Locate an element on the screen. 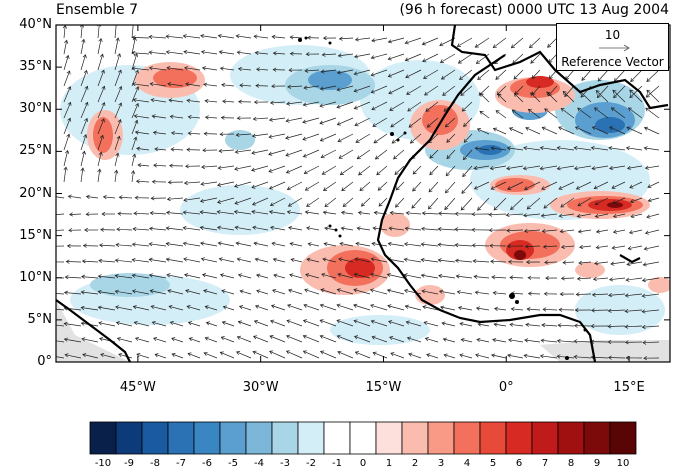 Image resolution: width=673 pixels, height=471 pixels. panel-title: Ensemble 7 is located at coordinates (97, 10).